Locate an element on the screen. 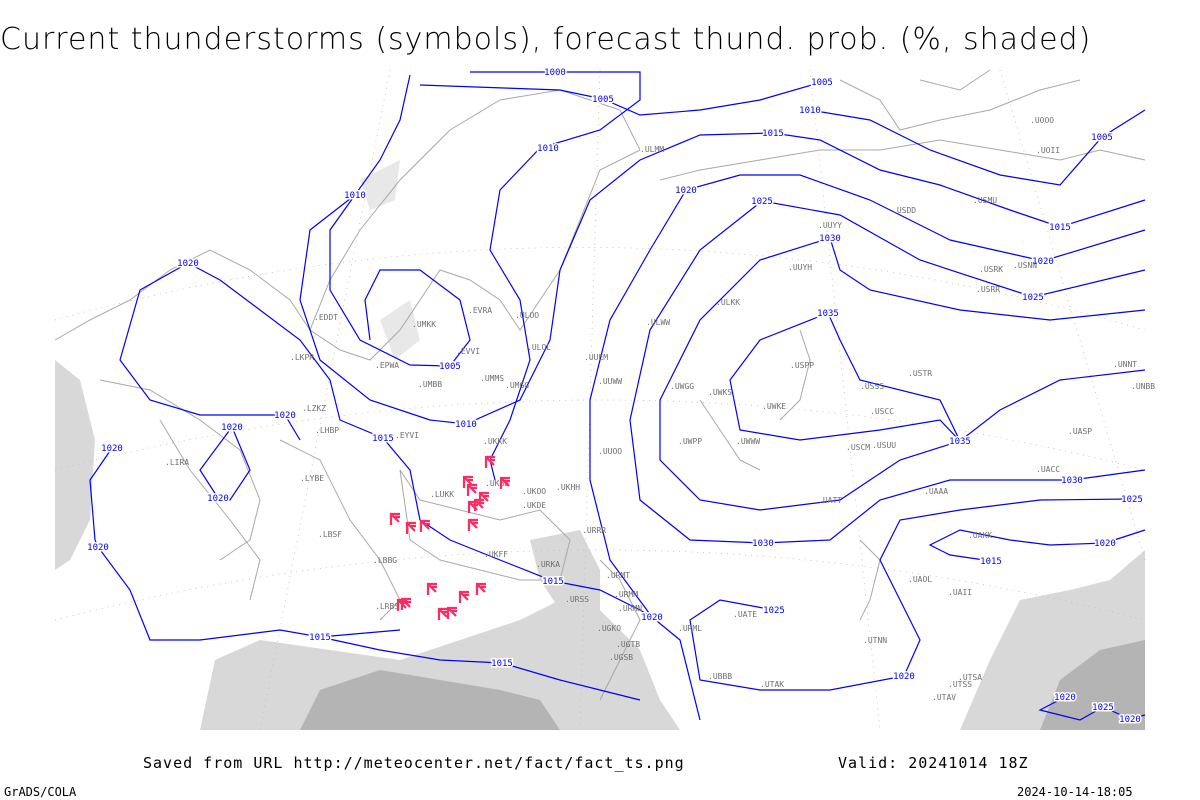 This screenshot has height=800, width=1200. shade-southeast-core is located at coordinates (1092, 685).